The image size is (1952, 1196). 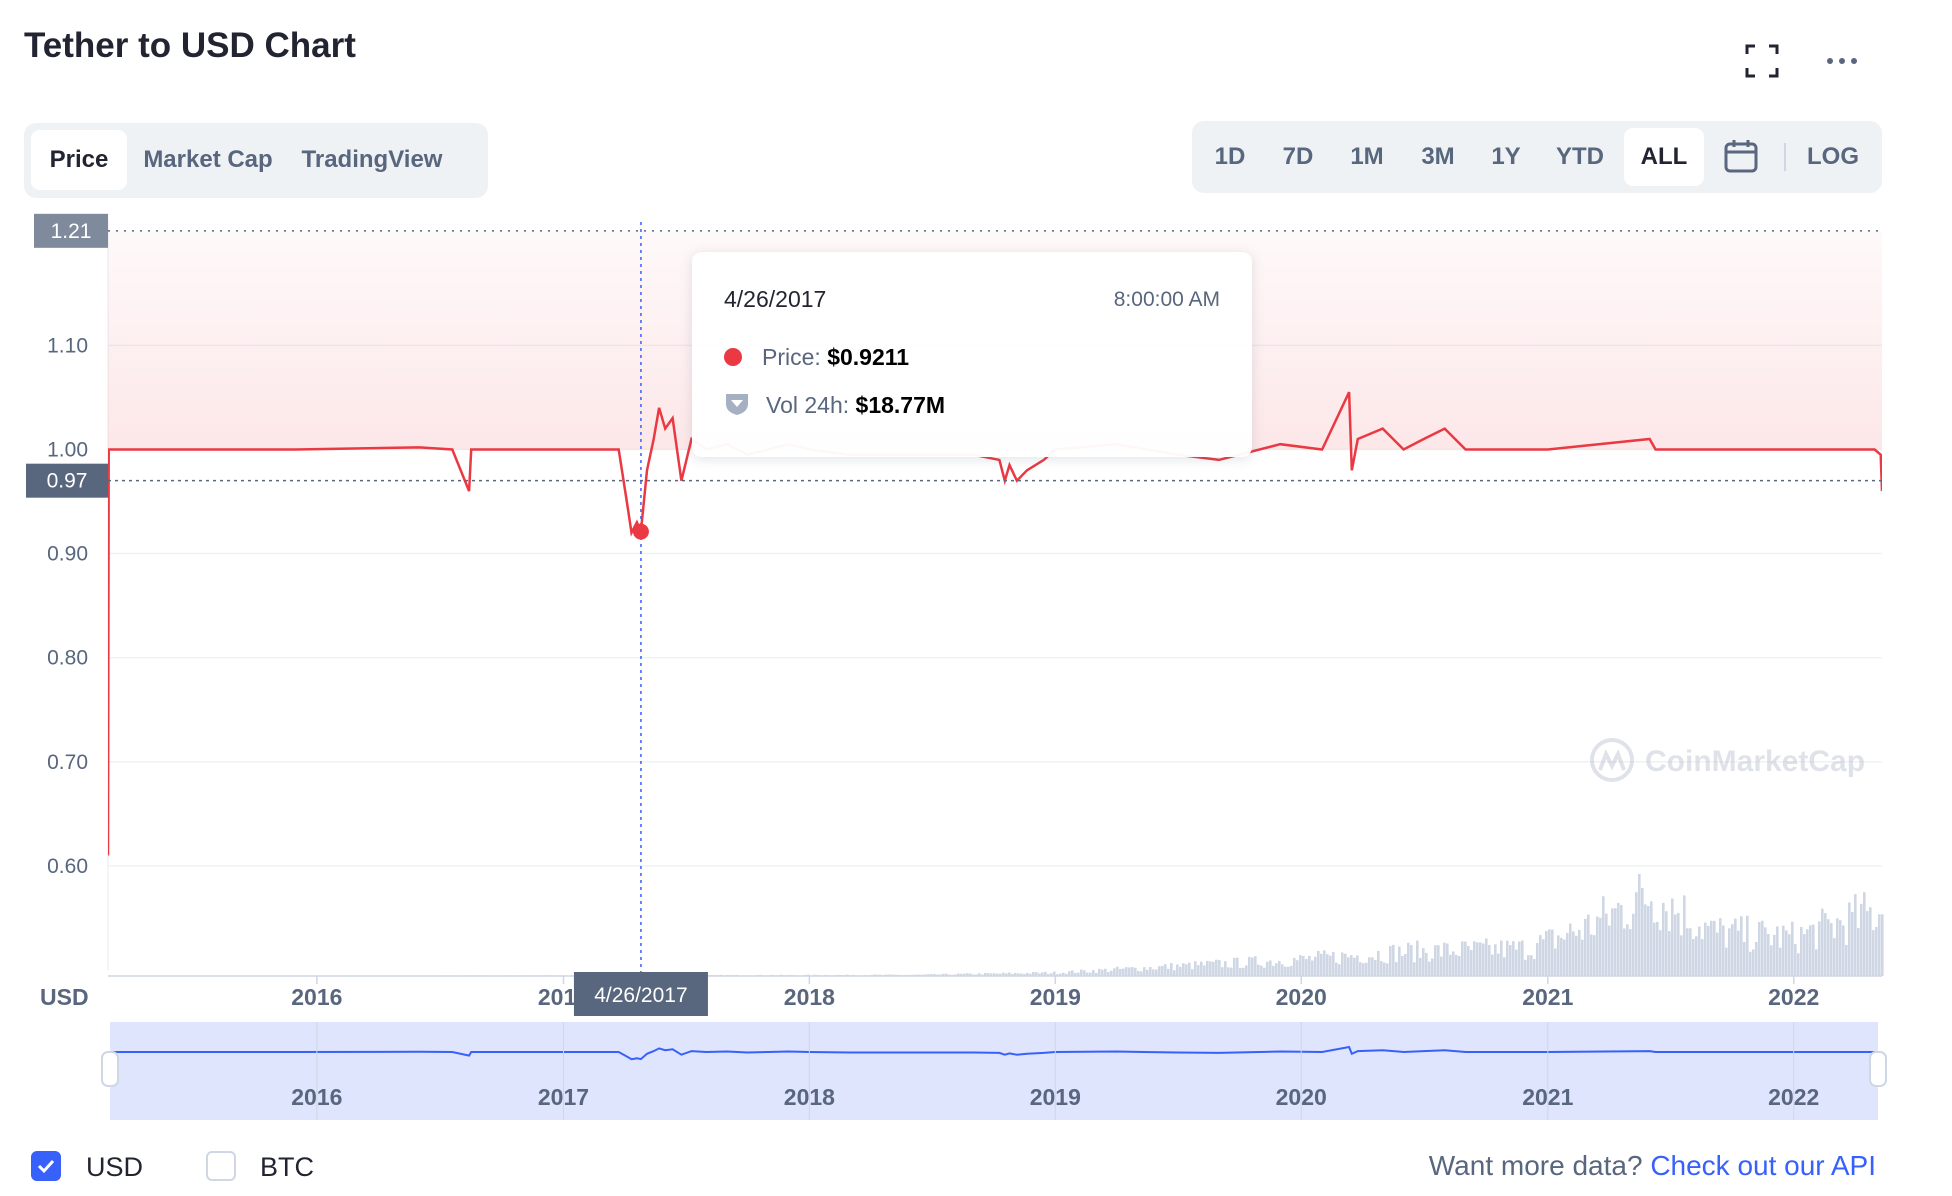 I want to click on tooltip-volume-value: $18.77M, so click(x=900, y=405).